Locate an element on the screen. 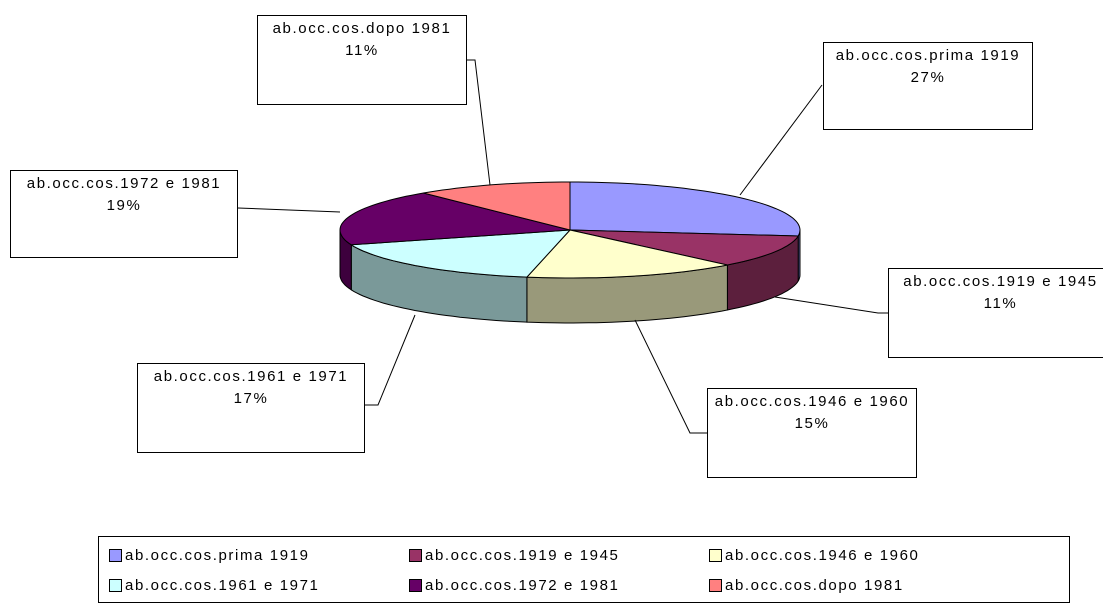 The height and width of the screenshot is (603, 1103). callout-value: 17% is located at coordinates (251, 398).